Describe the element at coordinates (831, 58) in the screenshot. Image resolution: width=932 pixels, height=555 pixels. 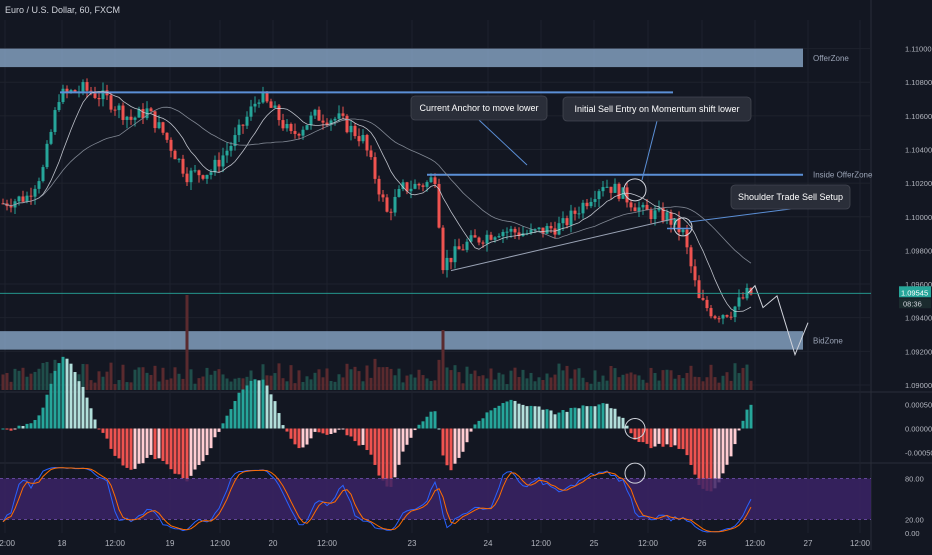
I see `zone-label: OfferZone` at that location.